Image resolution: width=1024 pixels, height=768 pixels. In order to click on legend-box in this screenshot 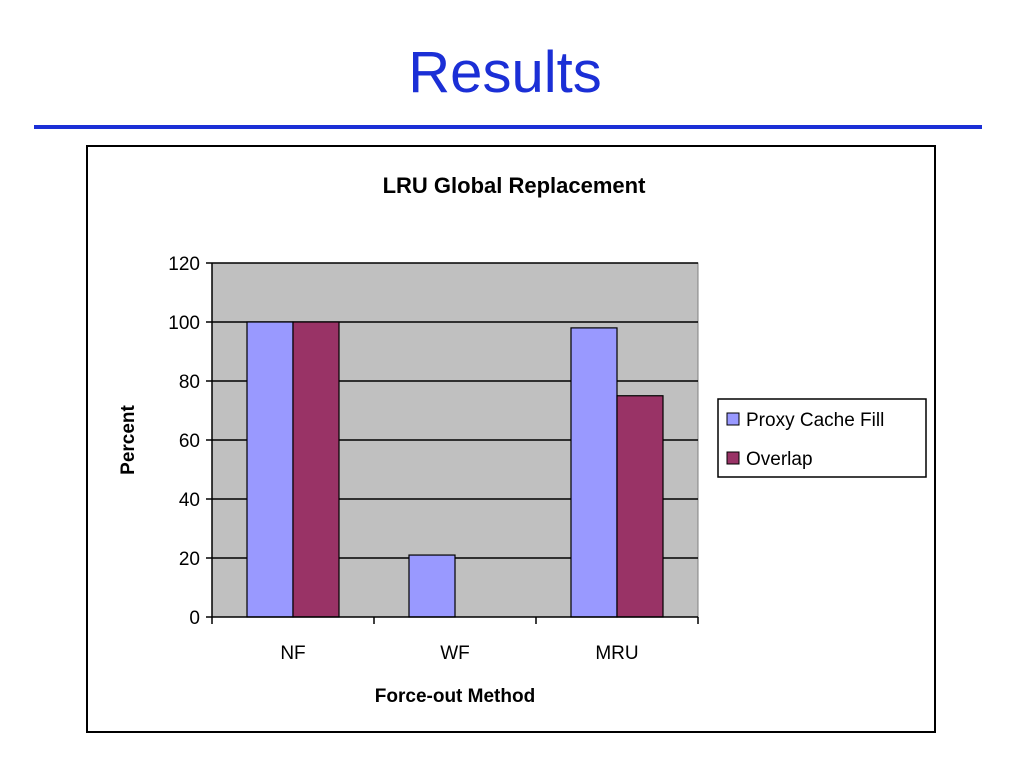, I will do `click(822, 438)`.